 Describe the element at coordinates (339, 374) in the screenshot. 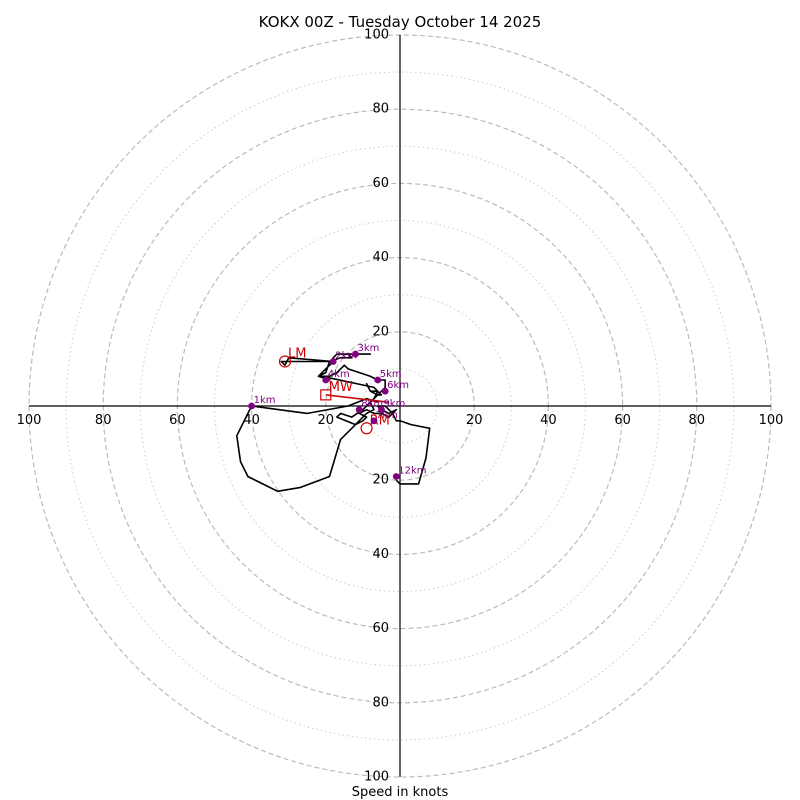

I see `height-marker-label: 4km` at that location.